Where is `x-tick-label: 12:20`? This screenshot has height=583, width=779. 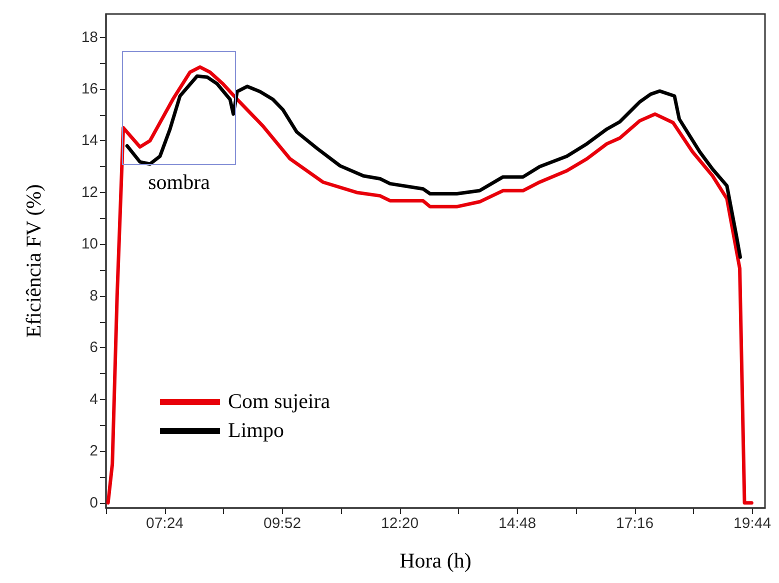 x-tick-label: 12:20 is located at coordinates (399, 523).